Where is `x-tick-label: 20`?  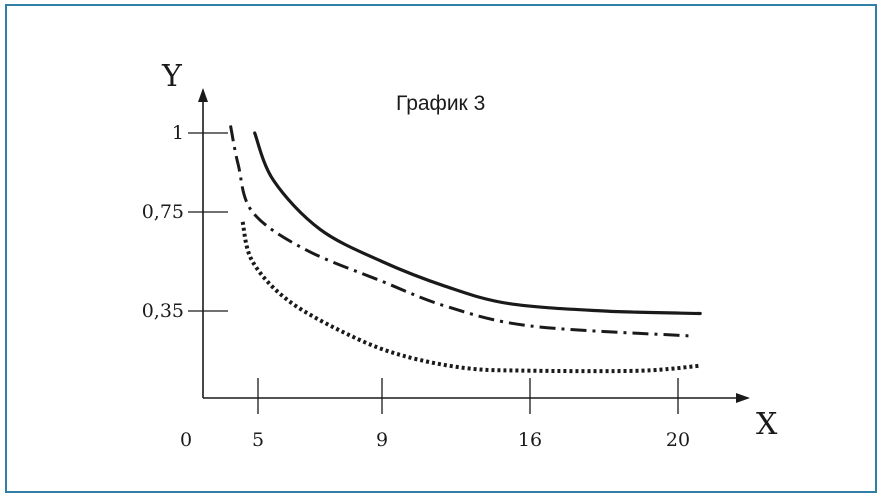 x-tick-label: 20 is located at coordinates (678, 440).